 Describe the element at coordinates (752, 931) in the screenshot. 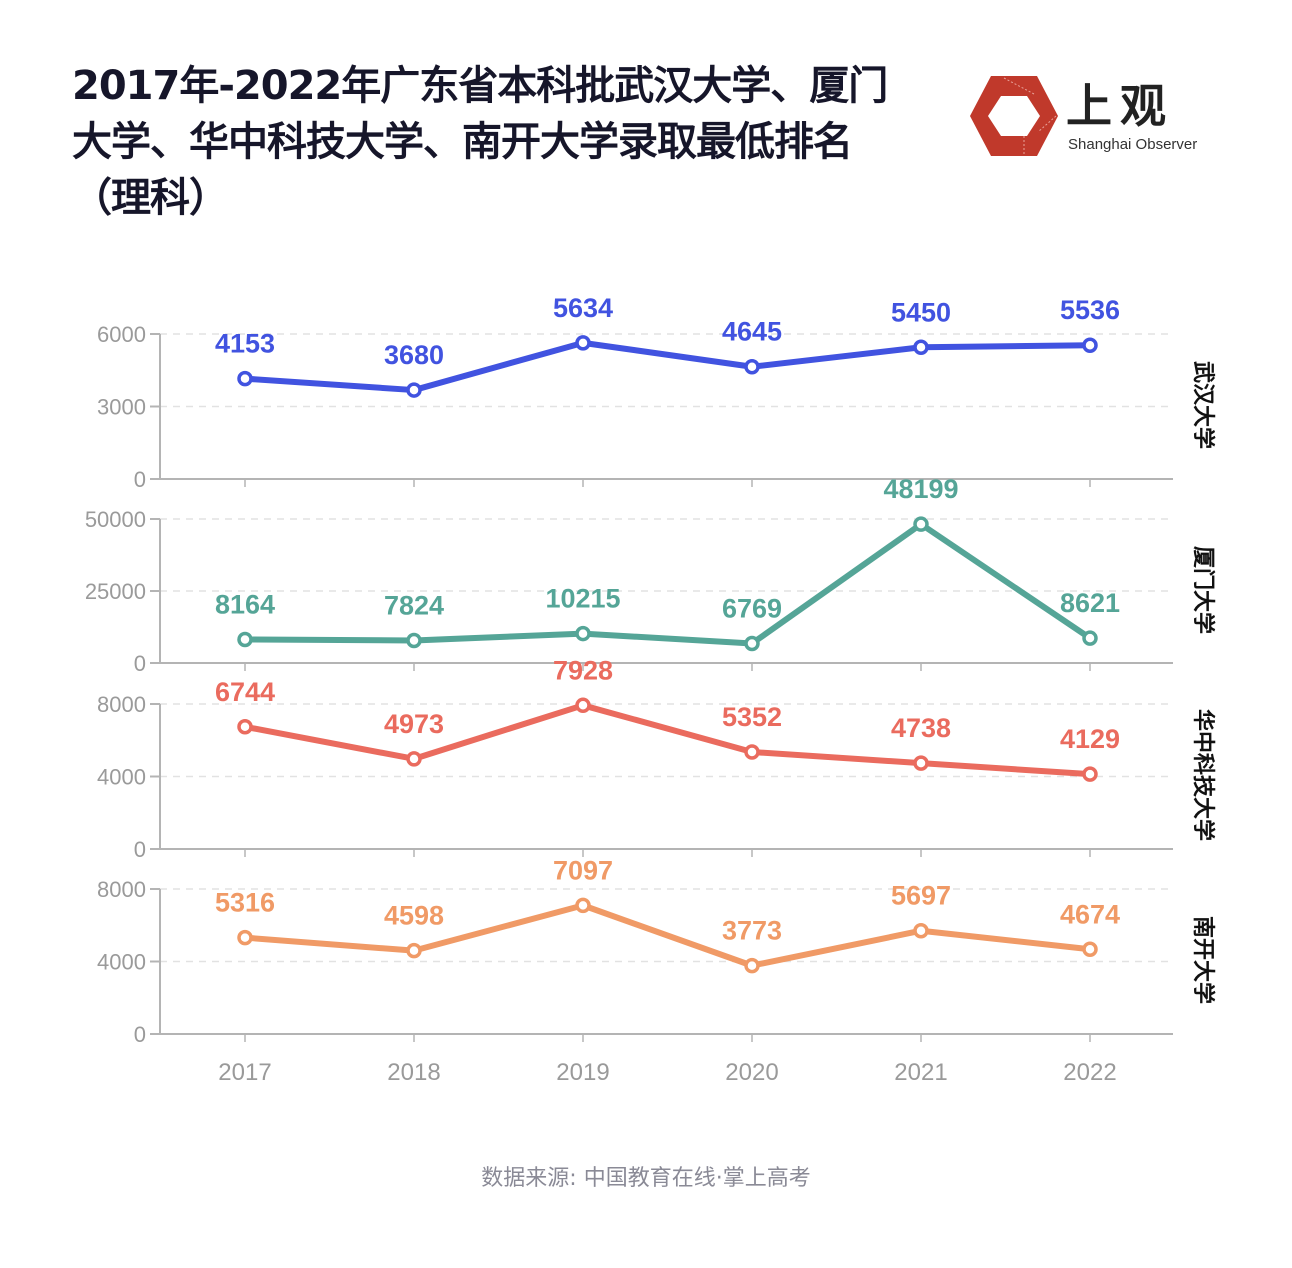

I see `data-label: 3773` at that location.